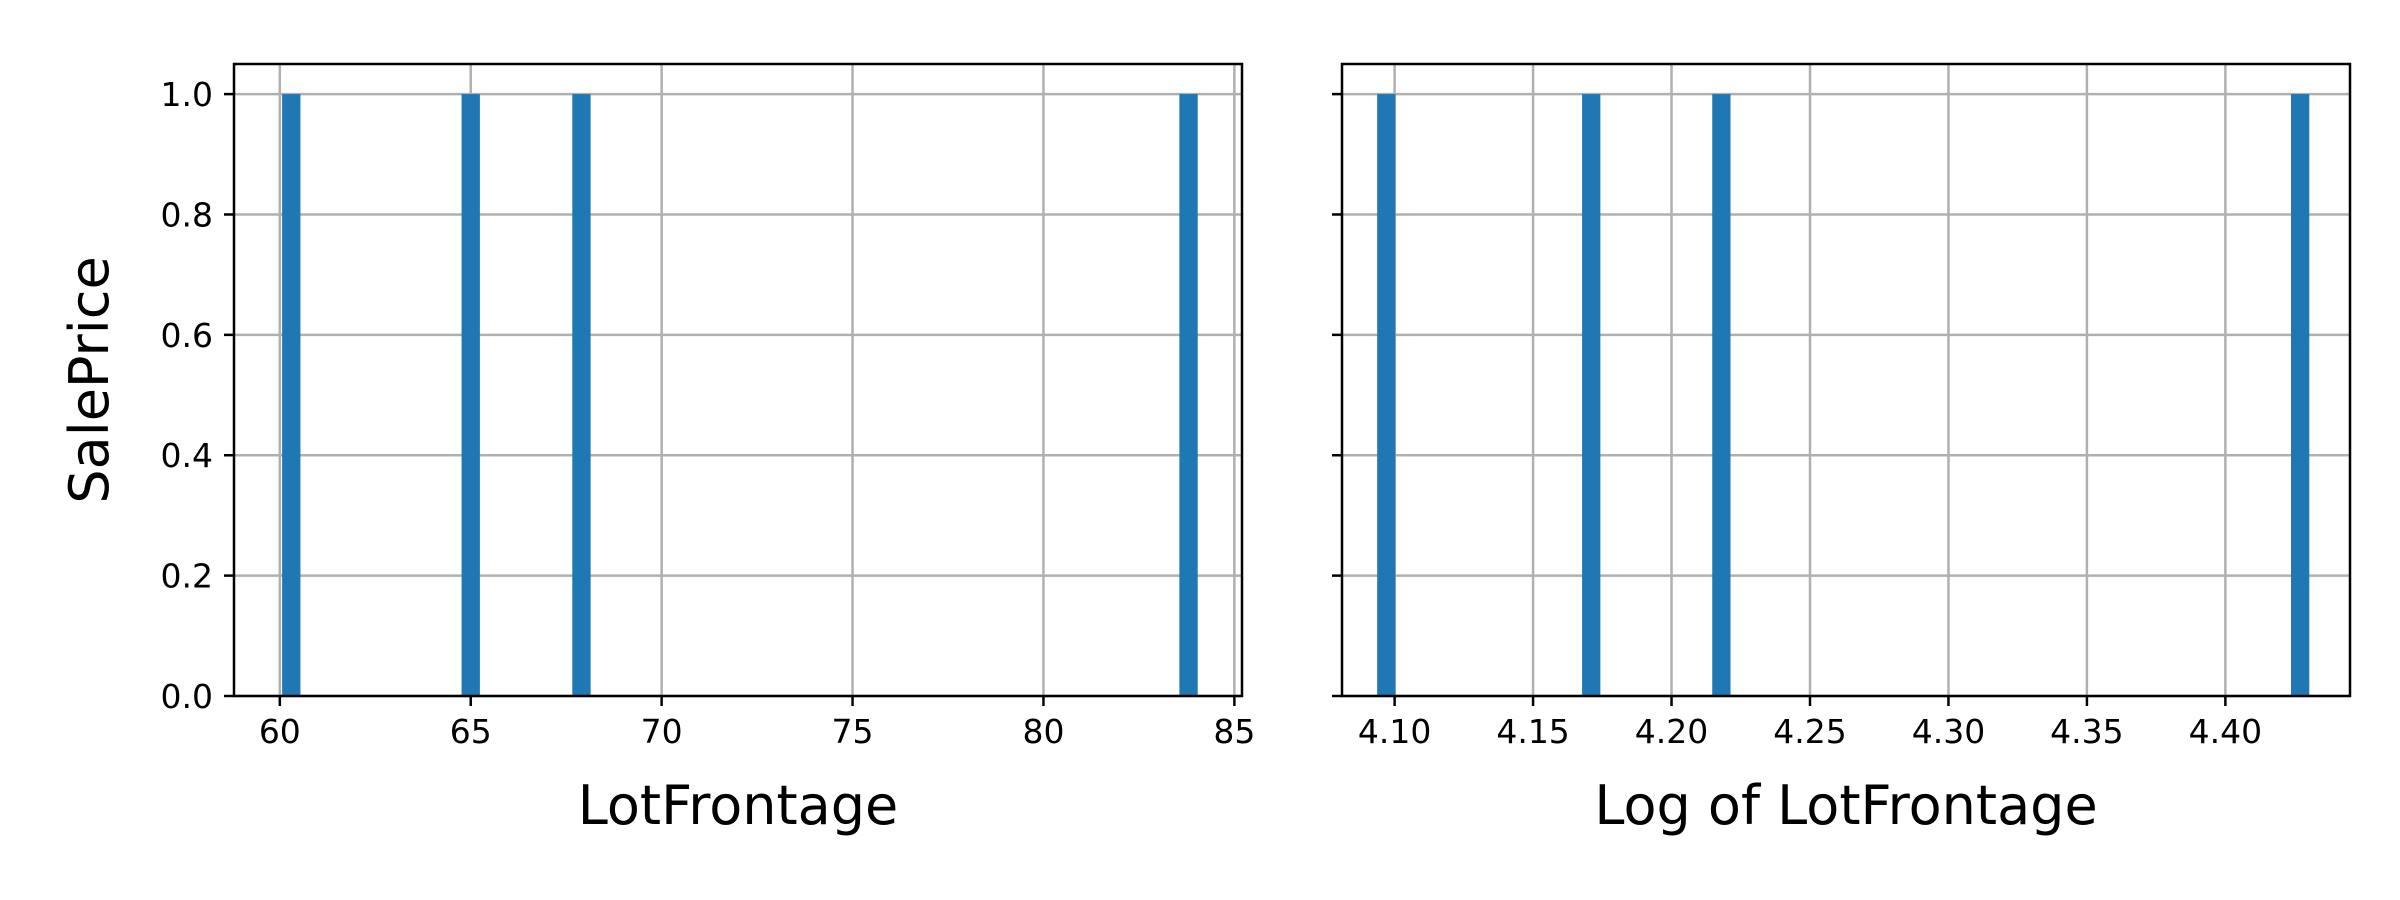 The image size is (2400, 900). Describe the element at coordinates (187, 455) in the screenshot. I see `y-tick-label: 0.4` at that location.